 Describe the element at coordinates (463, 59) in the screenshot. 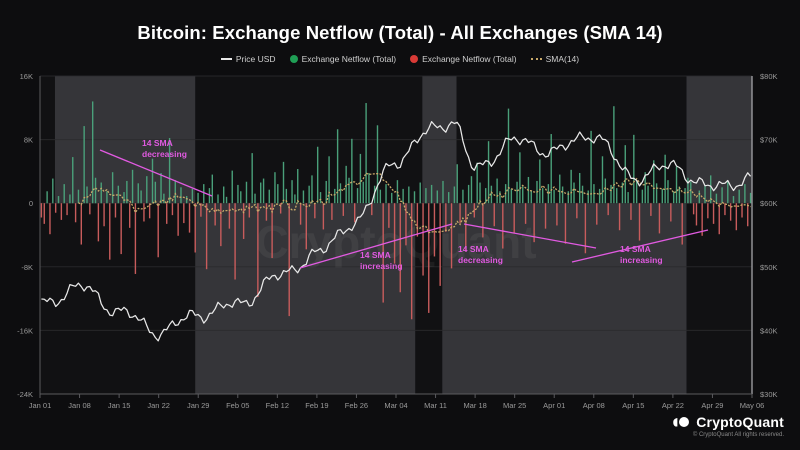

I see `legend-item-netflow-negative: Exchange Netflow (Total)` at that location.